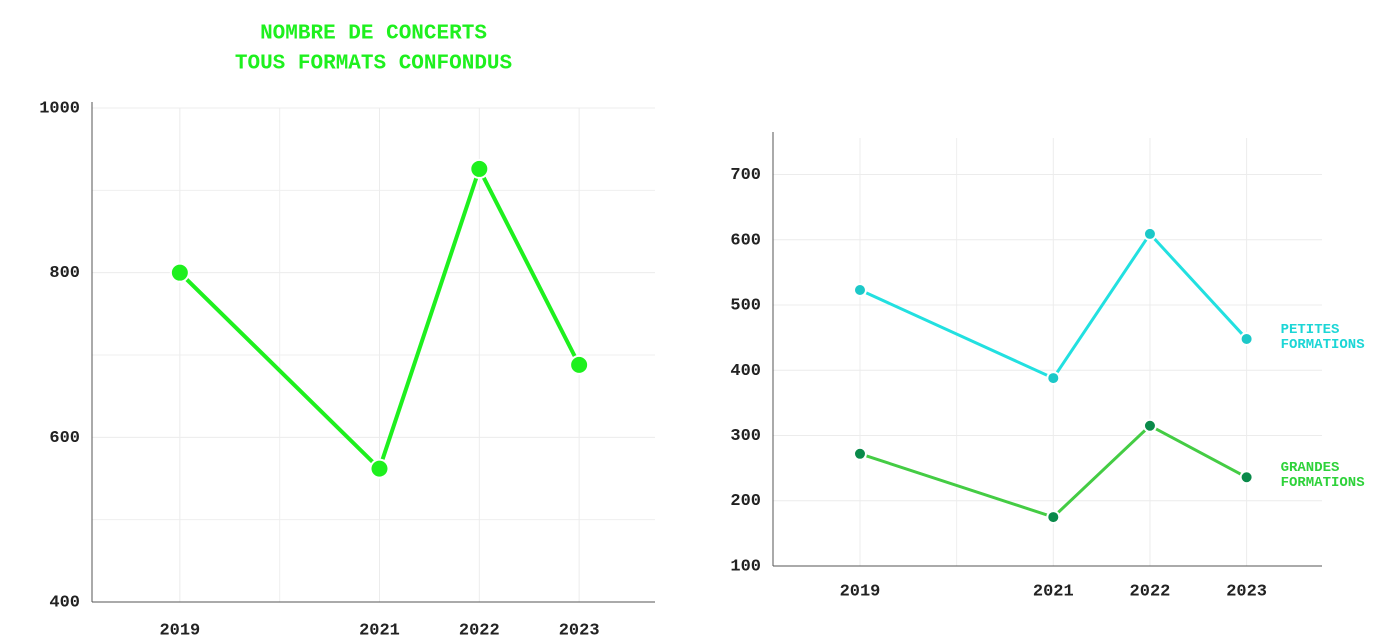  What do you see at coordinates (745, 175) in the screenshot?
I see `y-tick-label: 700` at bounding box center [745, 175].